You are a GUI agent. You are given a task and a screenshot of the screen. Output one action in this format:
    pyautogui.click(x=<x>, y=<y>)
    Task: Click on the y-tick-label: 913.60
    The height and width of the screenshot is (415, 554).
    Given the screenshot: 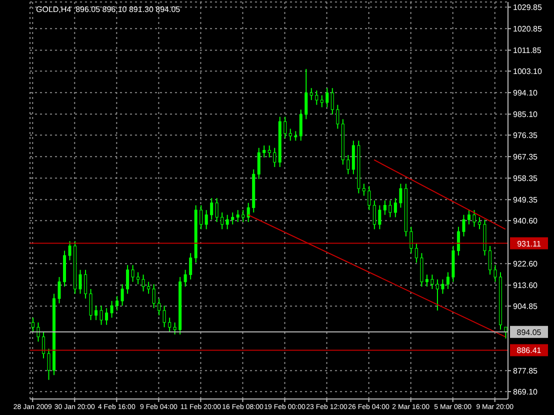 What is the action you would take?
    pyautogui.click(x=525, y=285)
    